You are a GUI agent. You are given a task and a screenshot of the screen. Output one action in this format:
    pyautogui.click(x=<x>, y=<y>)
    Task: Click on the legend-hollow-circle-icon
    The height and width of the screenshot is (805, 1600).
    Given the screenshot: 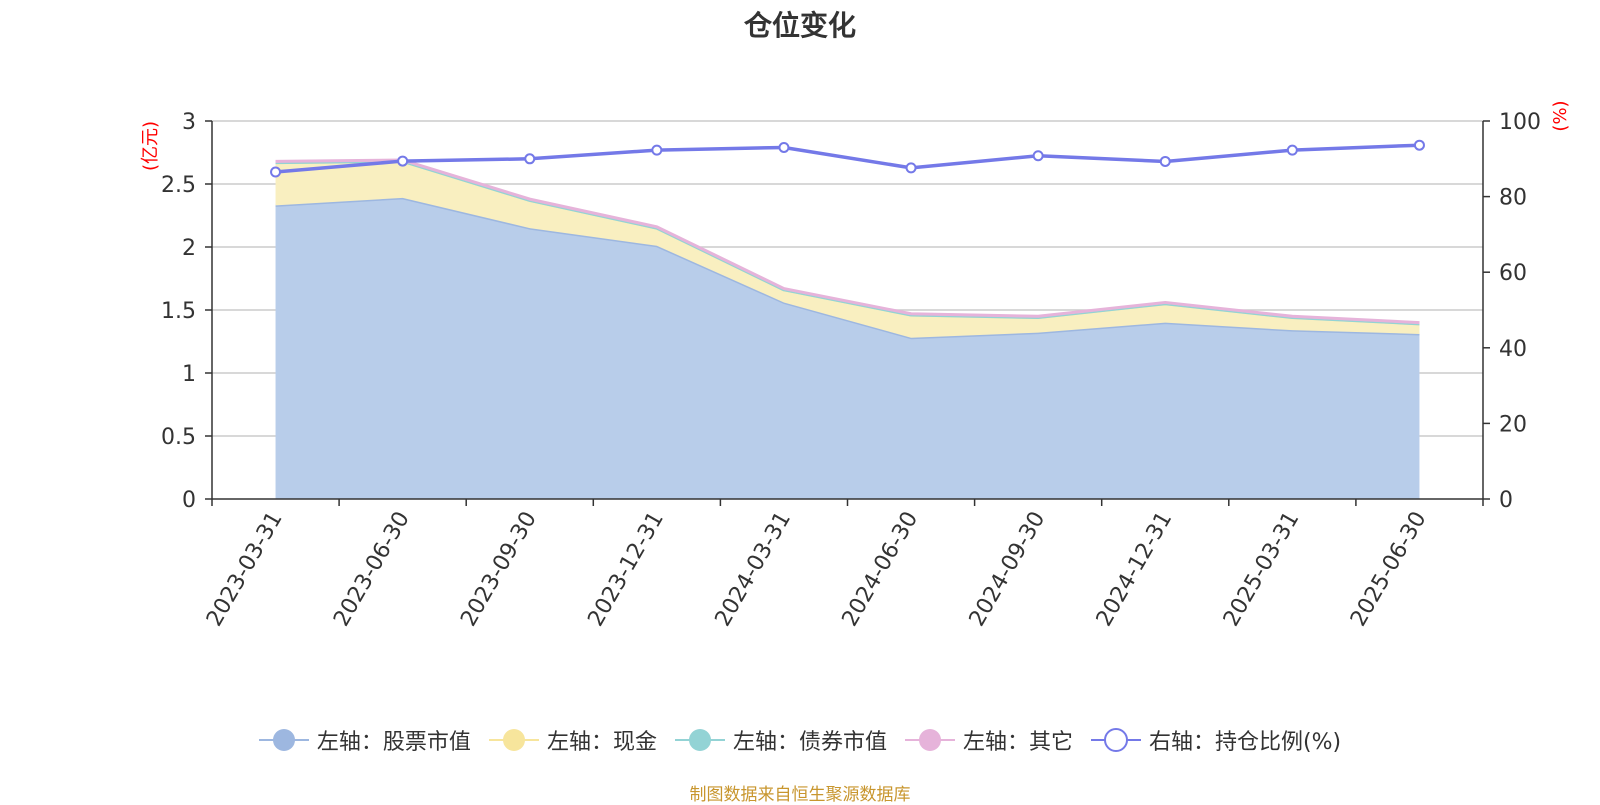 What is the action you would take?
    pyautogui.click(x=1115, y=740)
    